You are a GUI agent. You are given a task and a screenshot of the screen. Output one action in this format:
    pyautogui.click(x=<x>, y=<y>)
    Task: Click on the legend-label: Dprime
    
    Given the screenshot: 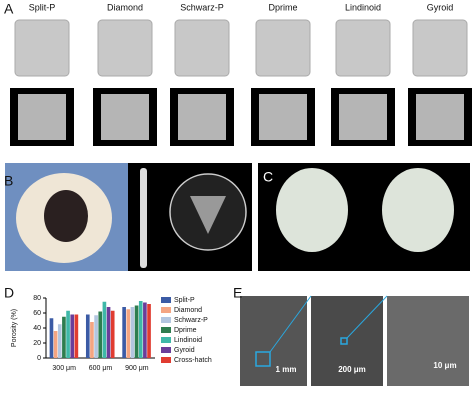 What is the action you would take?
    pyautogui.click(x=185, y=330)
    